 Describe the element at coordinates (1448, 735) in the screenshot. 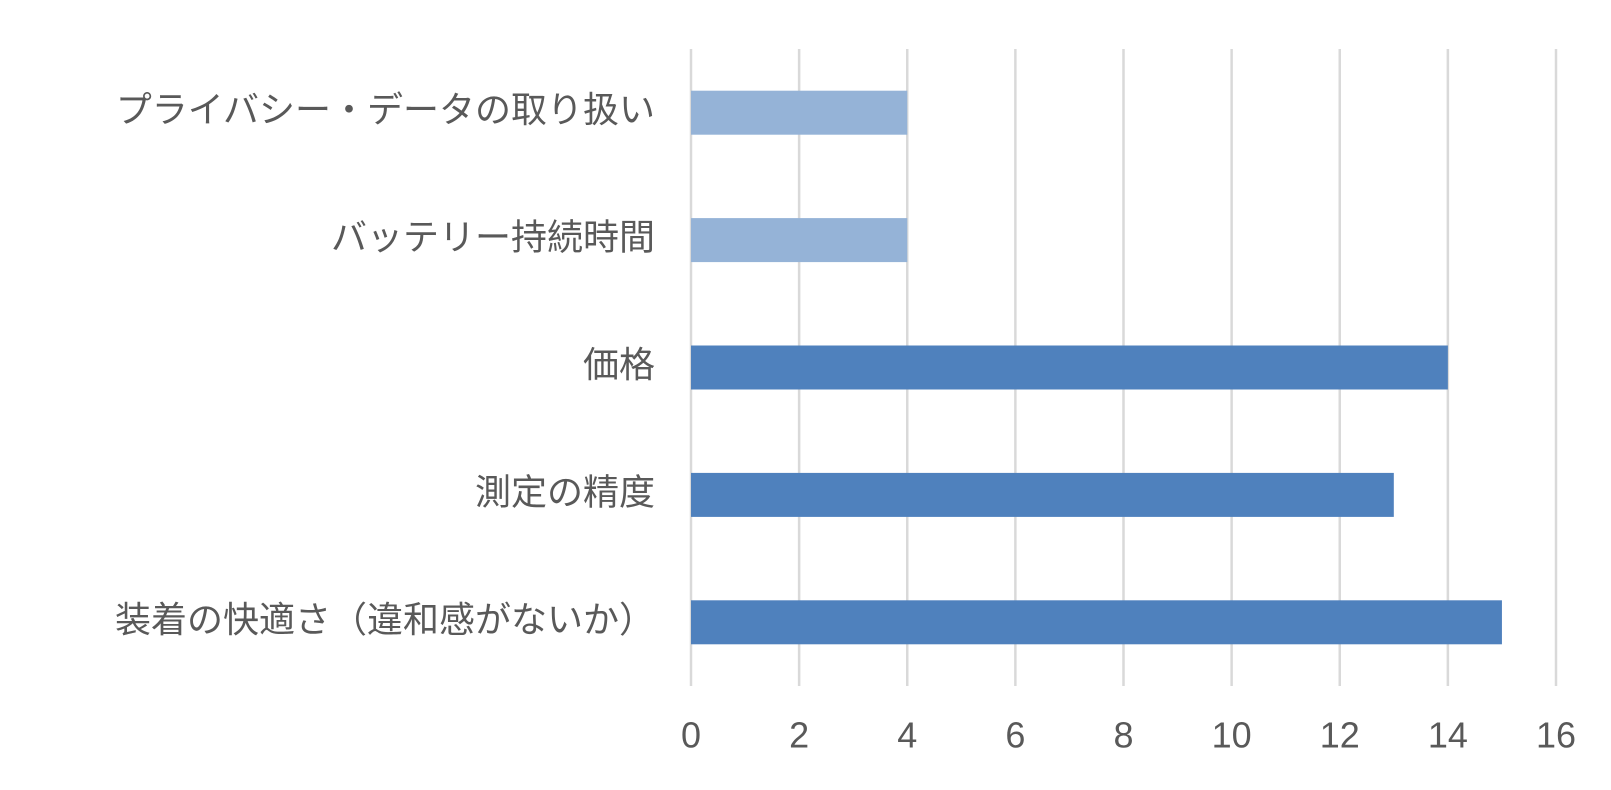

I see `x-tick-label: 14` at that location.